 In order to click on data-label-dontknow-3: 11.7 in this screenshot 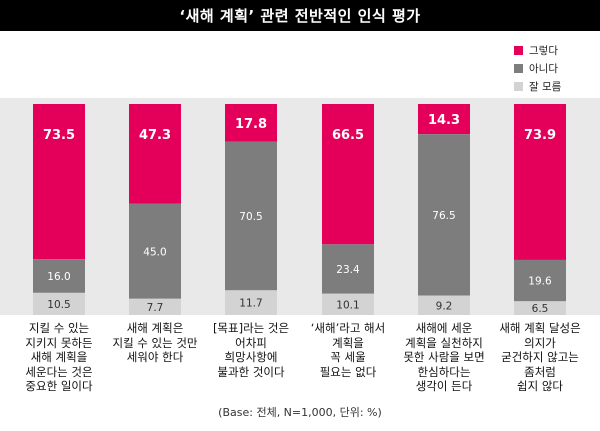, I will do `click(250, 304)`.